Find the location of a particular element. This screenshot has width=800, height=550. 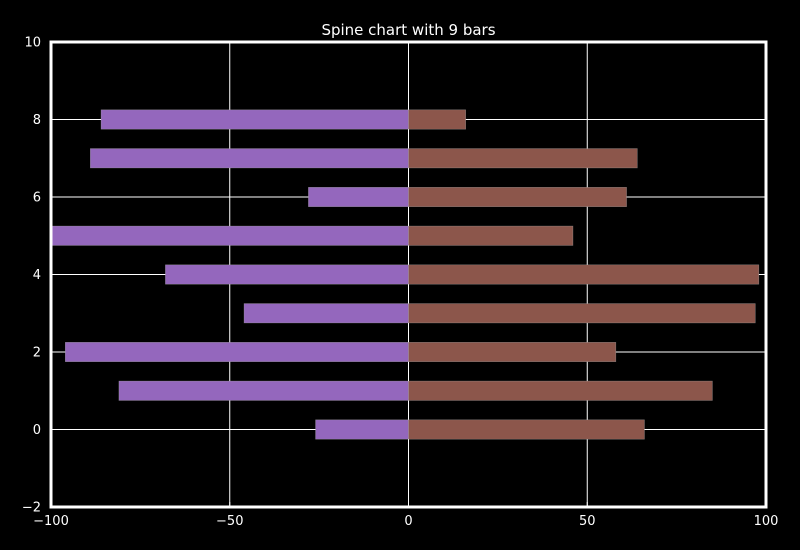

y-tick-label: 8 is located at coordinates (37, 120).